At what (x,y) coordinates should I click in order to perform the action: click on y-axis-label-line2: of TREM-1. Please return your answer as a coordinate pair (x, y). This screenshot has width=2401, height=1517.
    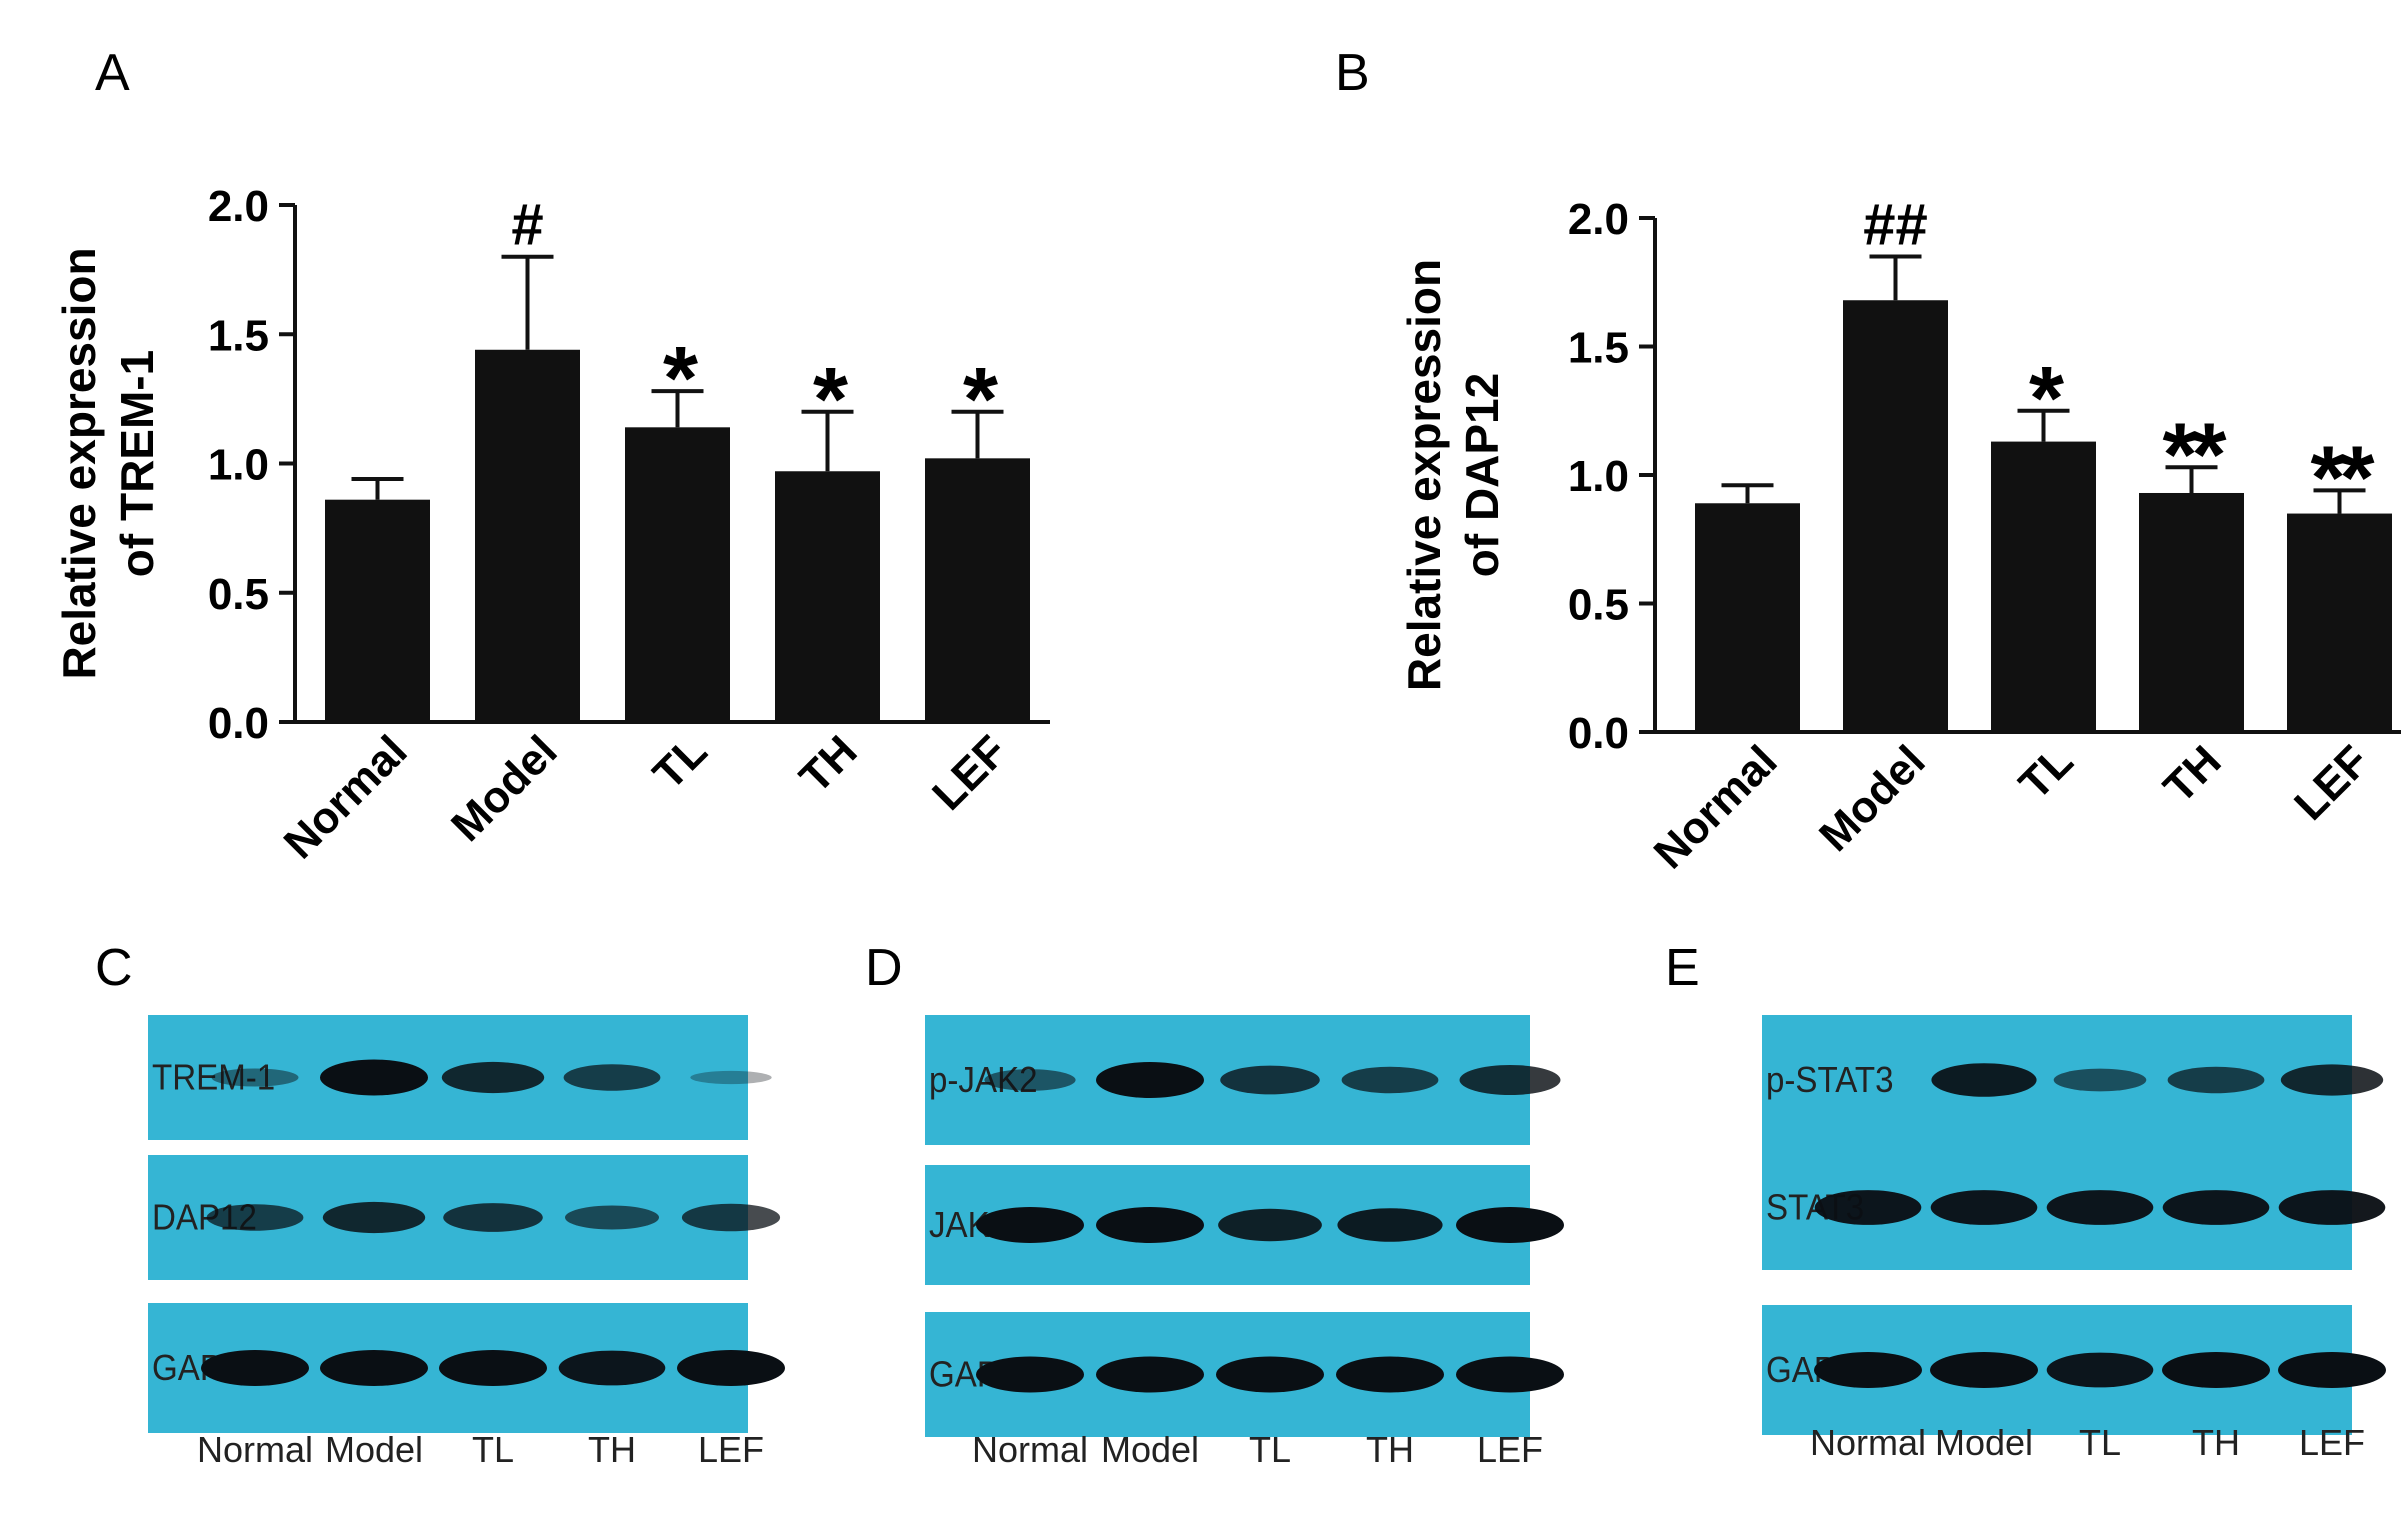
    Looking at the image, I should click on (137, 463).